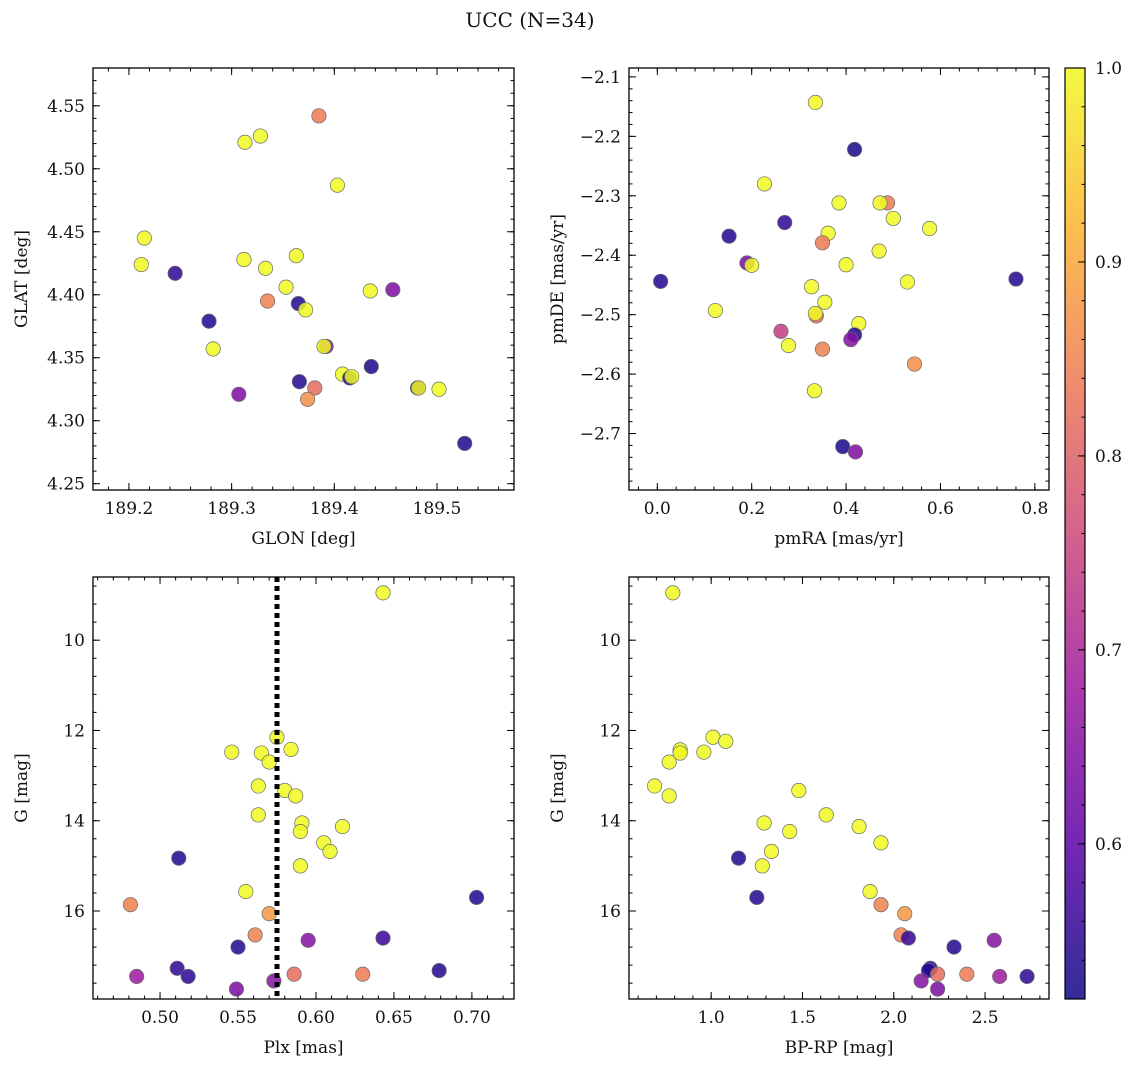 The height and width of the screenshot is (1067, 1136). I want to click on y-tick-label: −2.4, so click(600, 256).